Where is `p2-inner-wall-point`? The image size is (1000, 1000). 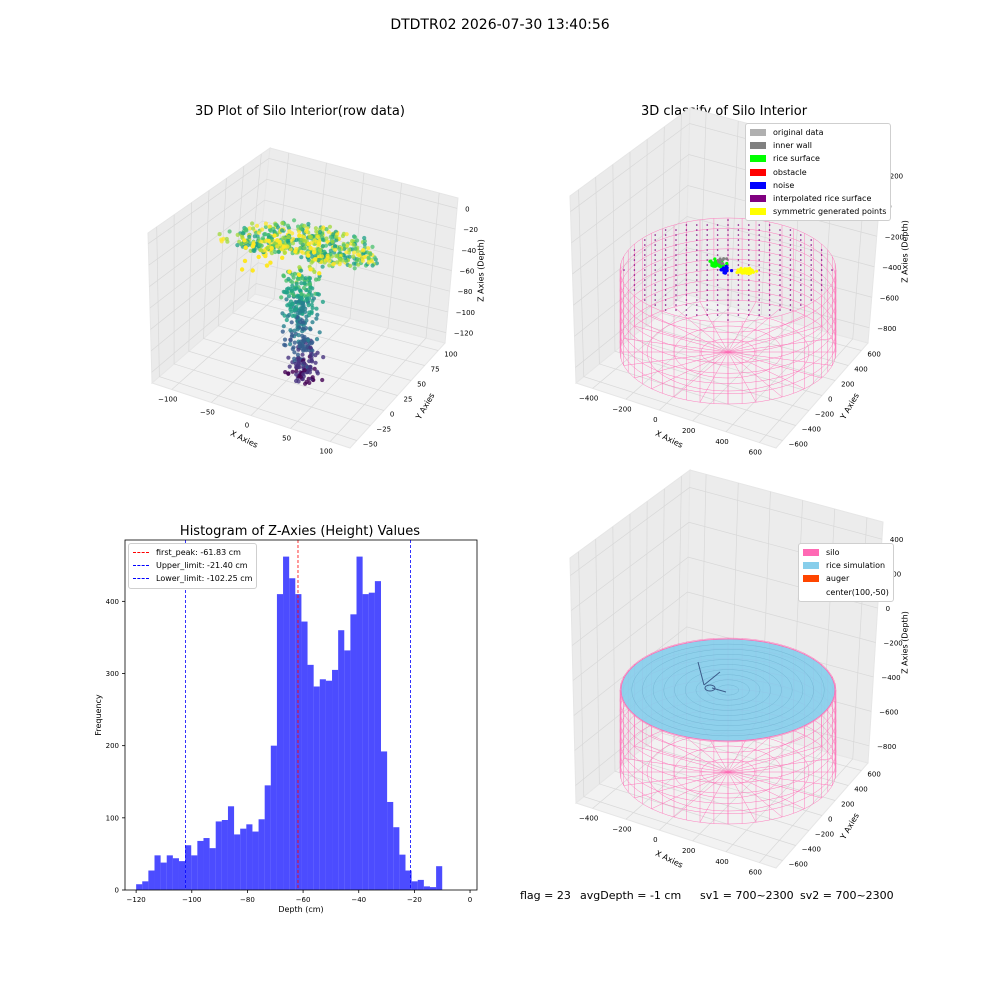
p2-inner-wall-point is located at coordinates (723, 260).